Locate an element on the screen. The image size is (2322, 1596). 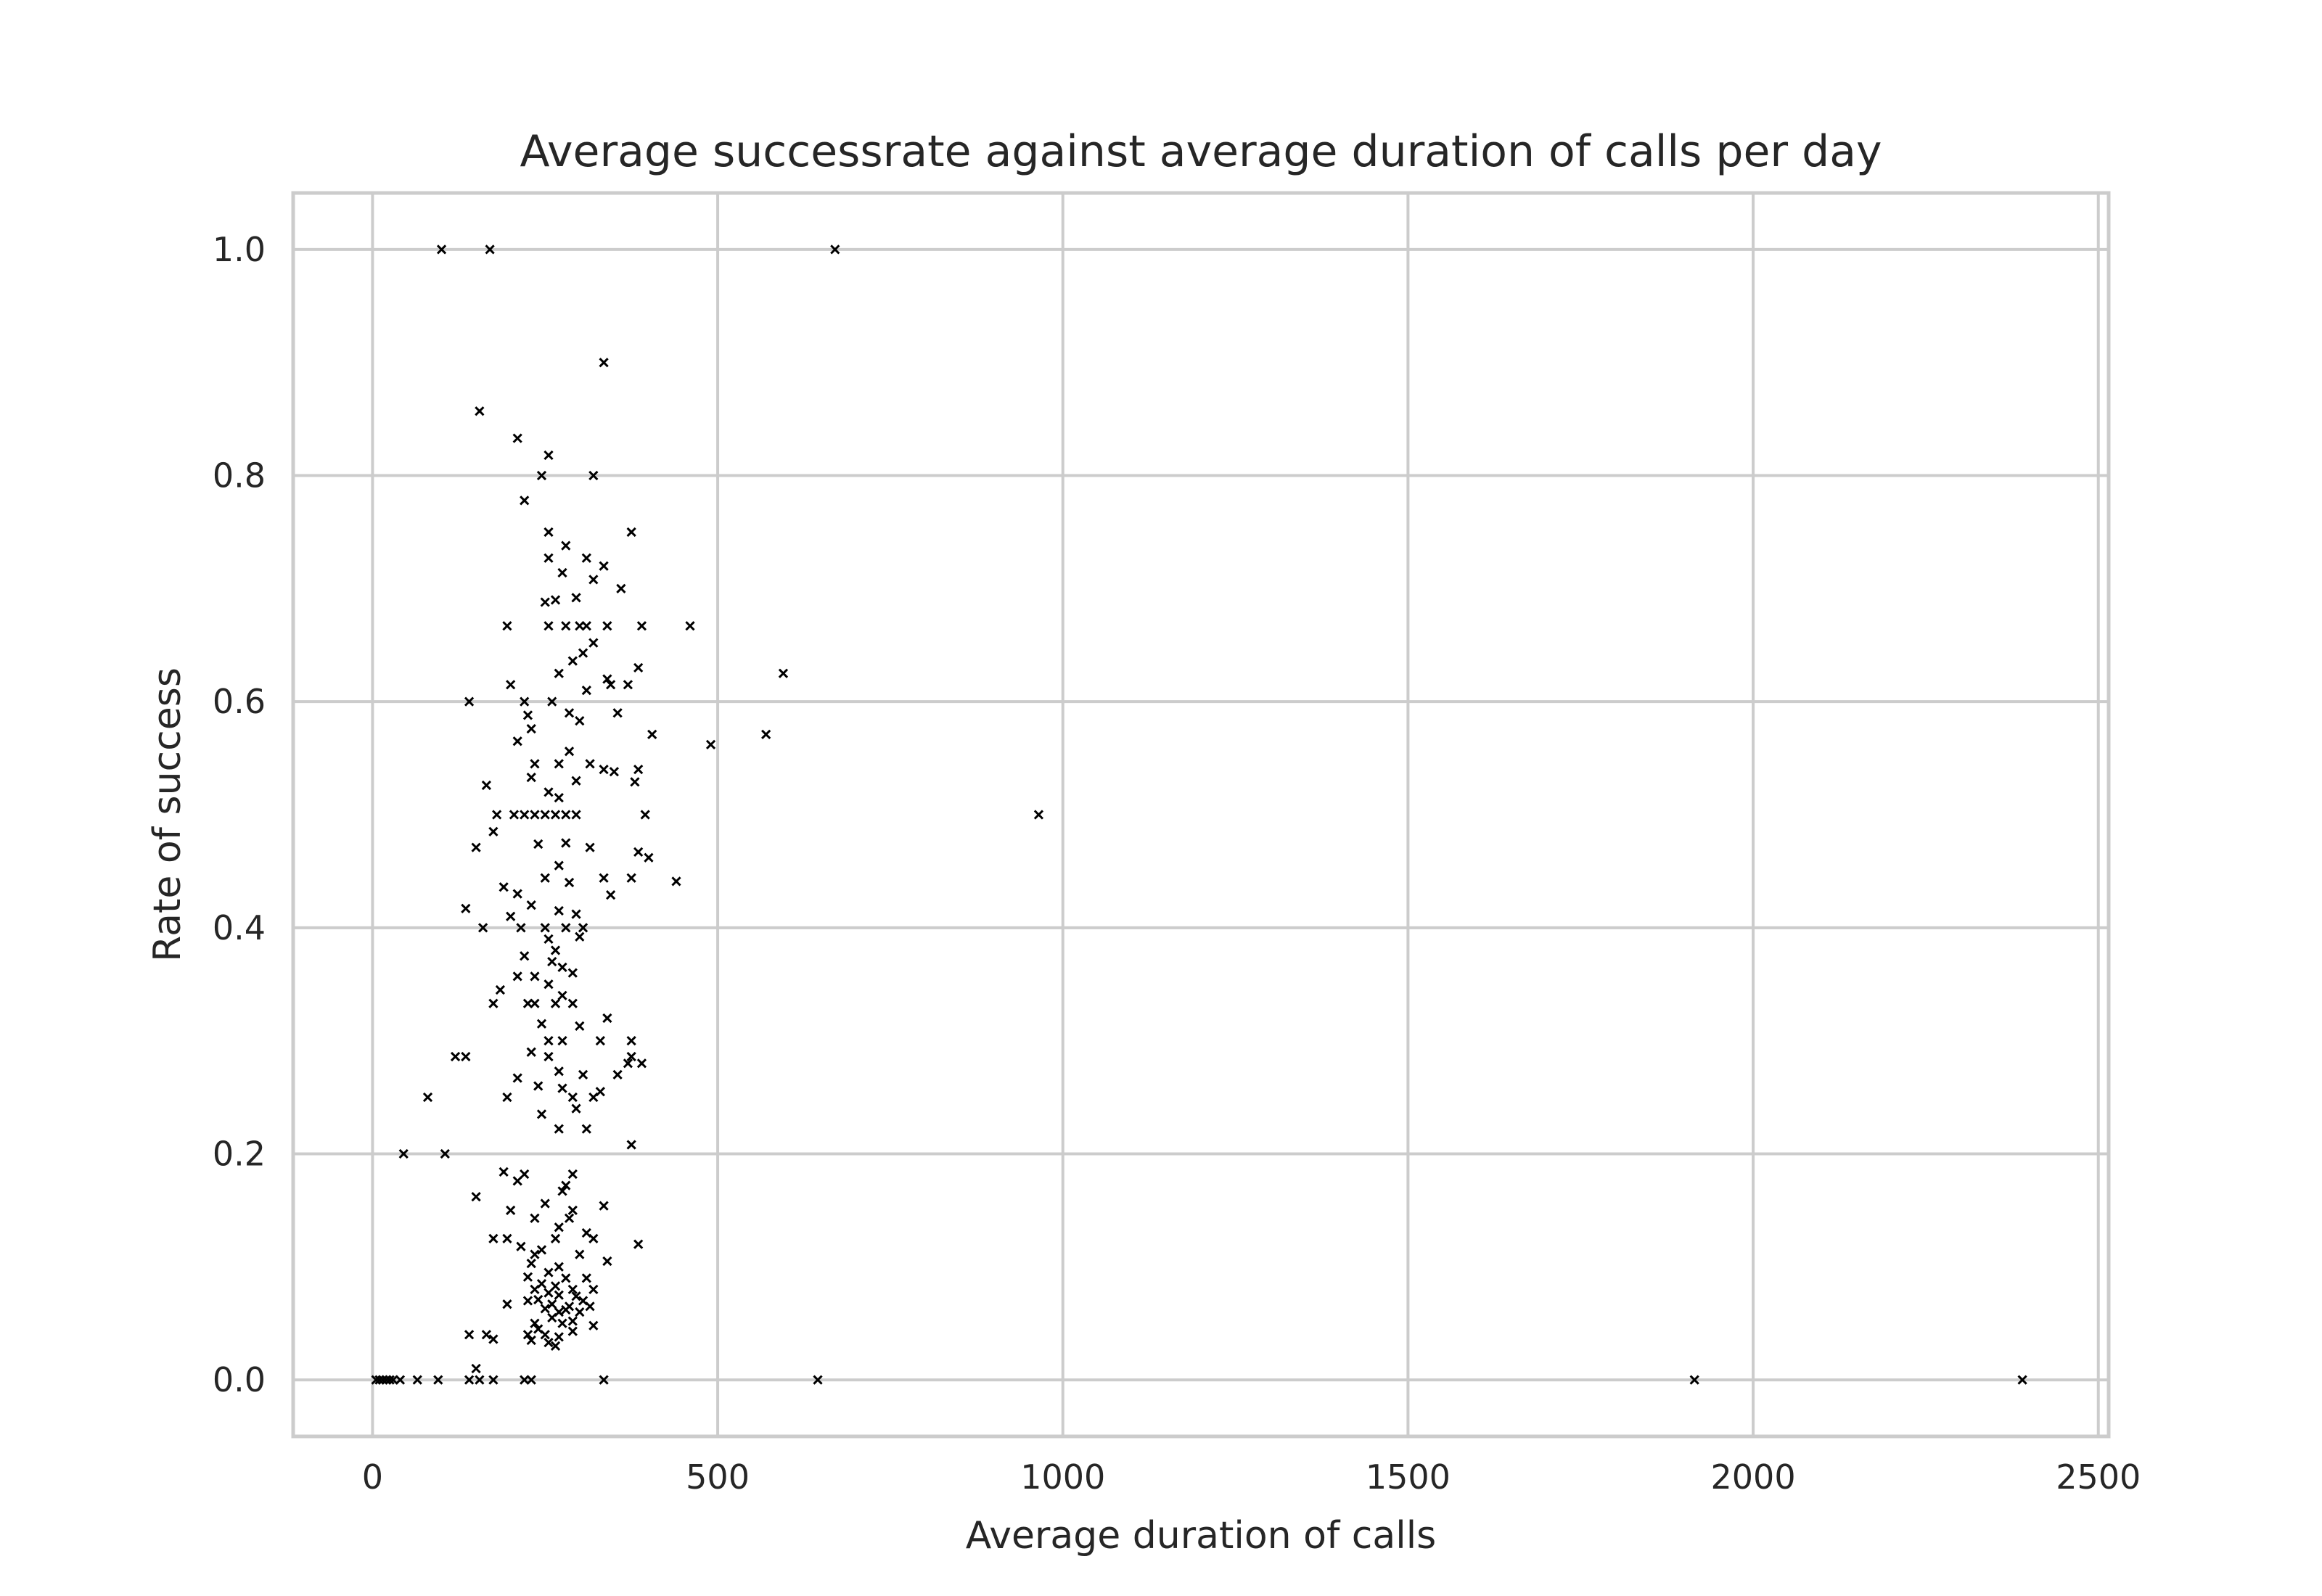
y-tick-label: 0.8 is located at coordinates (239, 475).